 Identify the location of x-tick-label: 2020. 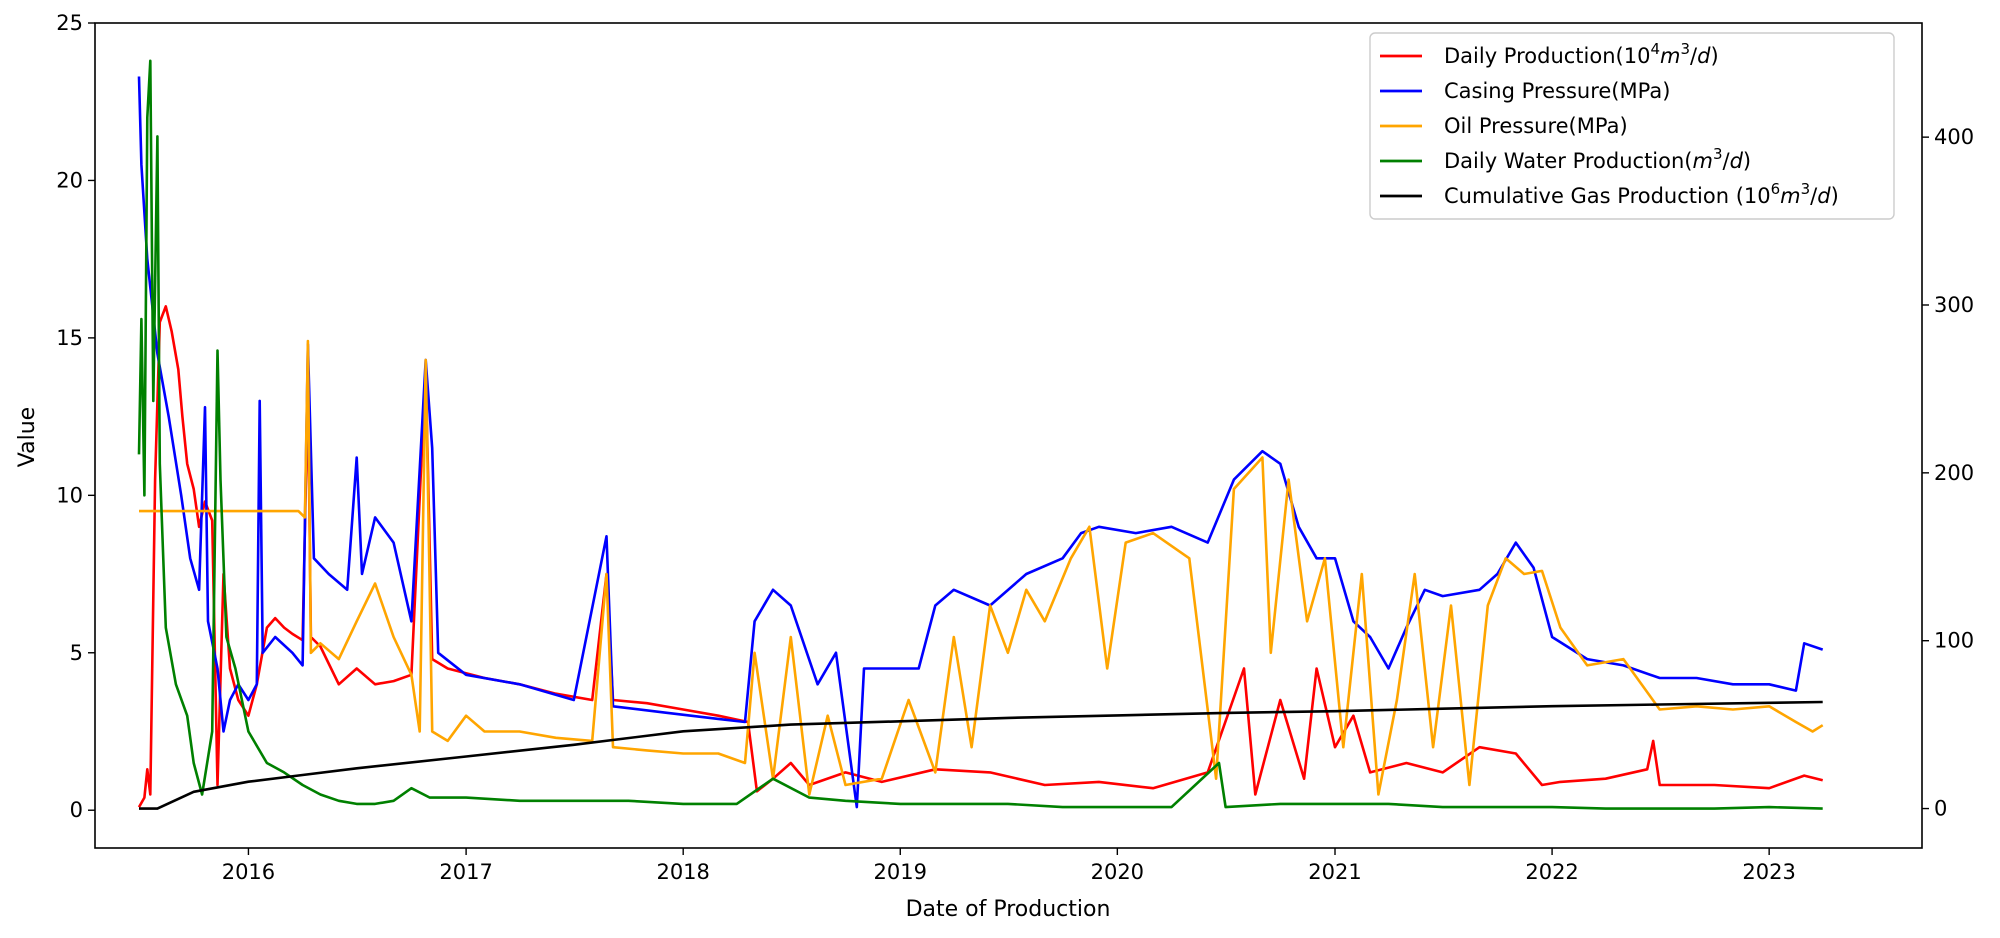
(1117, 872).